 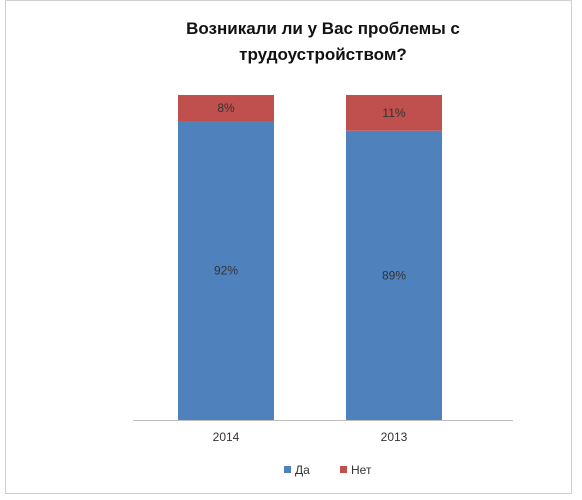 I want to click on x-tick-label-2013: 2013, so click(x=394, y=437).